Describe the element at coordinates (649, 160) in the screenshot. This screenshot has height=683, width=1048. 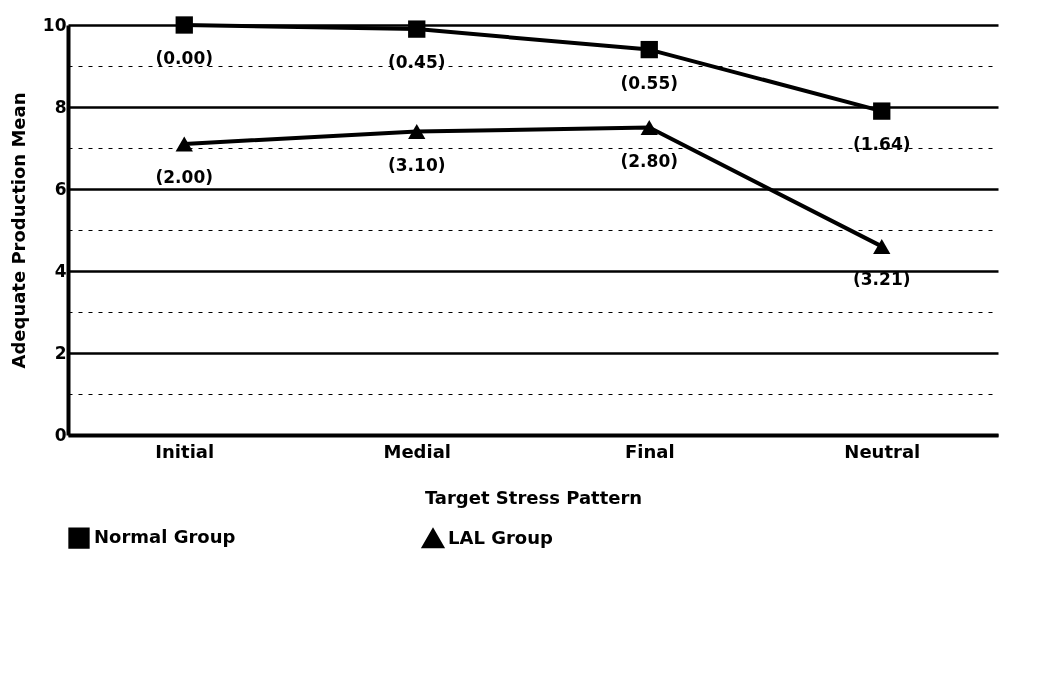
I see `annotation: (2.80)` at that location.